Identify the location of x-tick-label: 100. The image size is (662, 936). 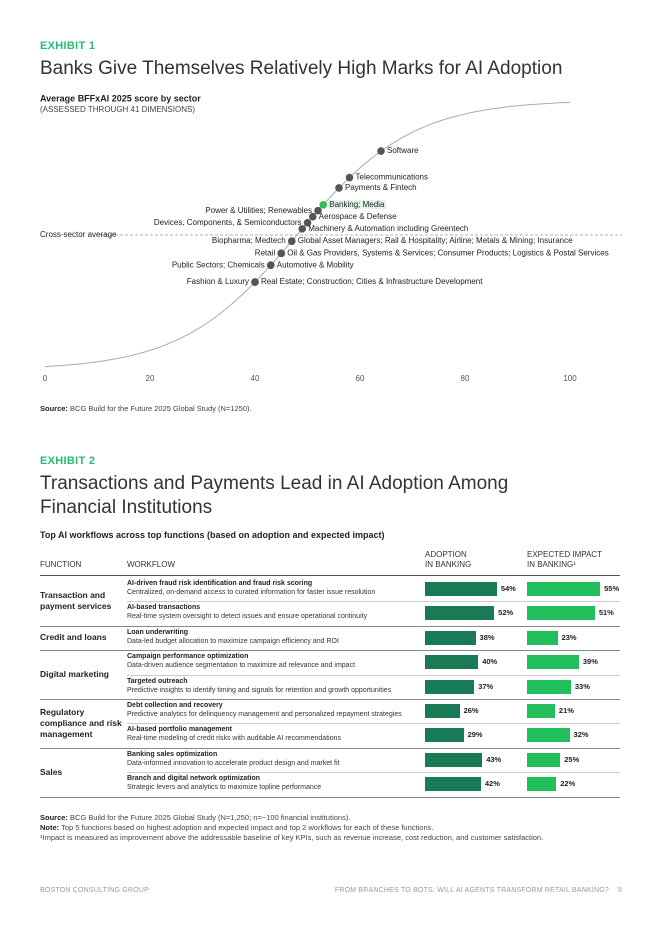
(570, 378).